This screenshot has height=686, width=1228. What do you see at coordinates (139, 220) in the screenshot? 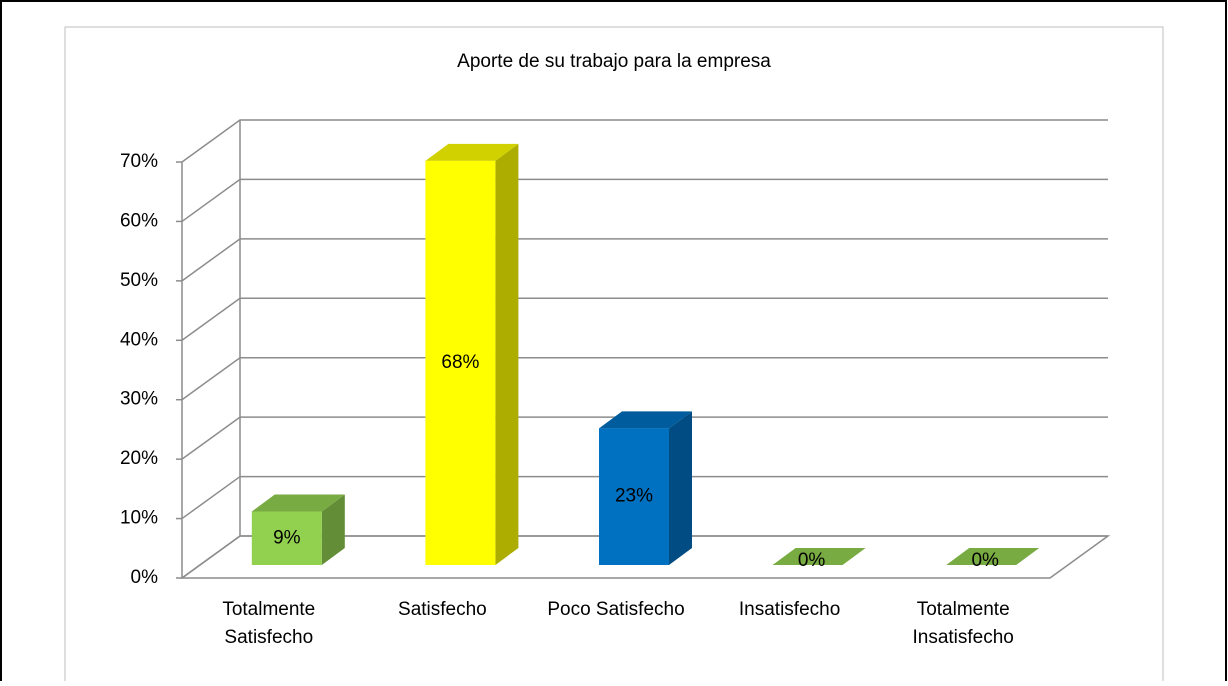
I see `y-tick-label: 60%` at bounding box center [139, 220].